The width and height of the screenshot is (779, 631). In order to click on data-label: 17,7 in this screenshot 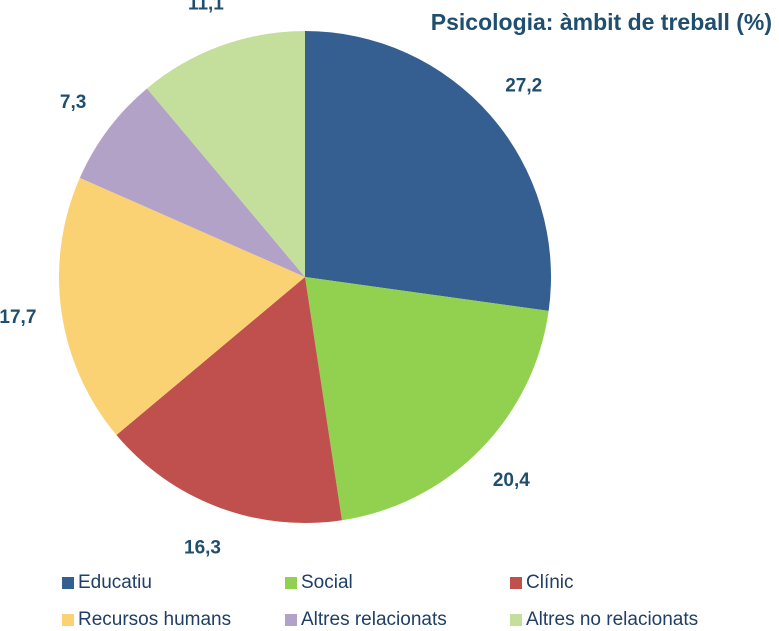, I will do `click(18, 317)`.